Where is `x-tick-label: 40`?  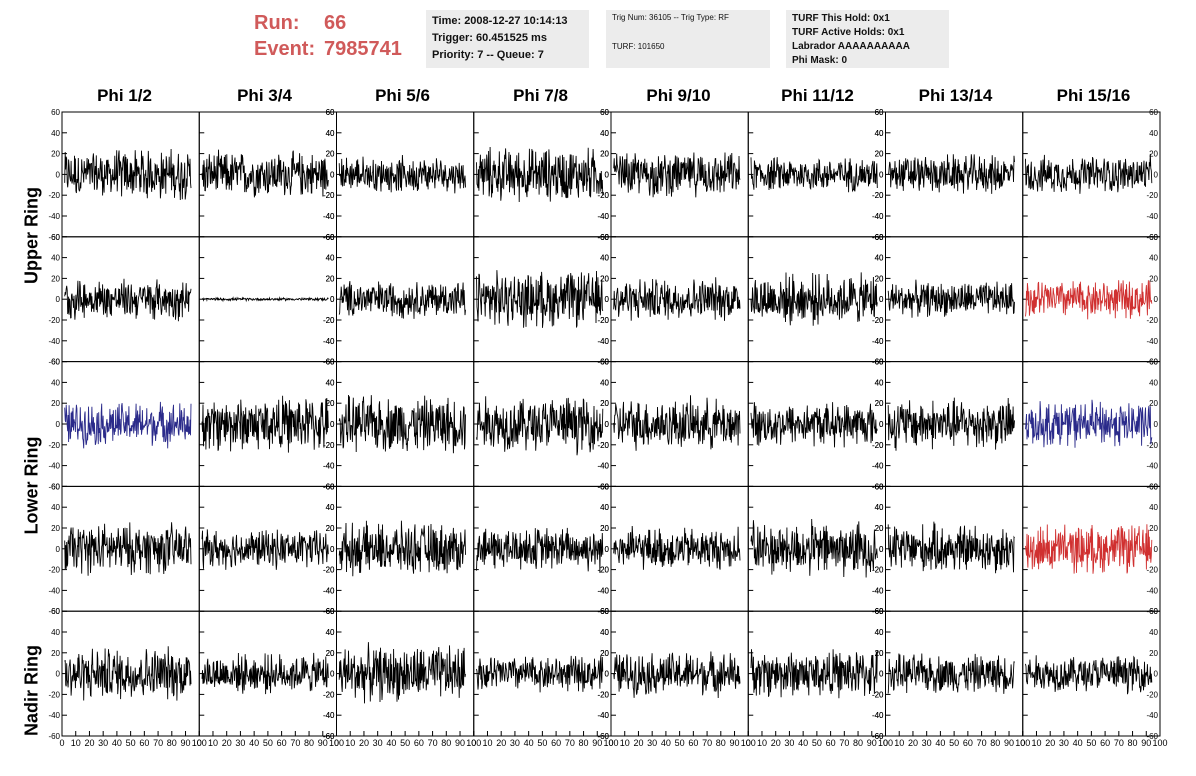 x-tick-label: 40 is located at coordinates (529, 743).